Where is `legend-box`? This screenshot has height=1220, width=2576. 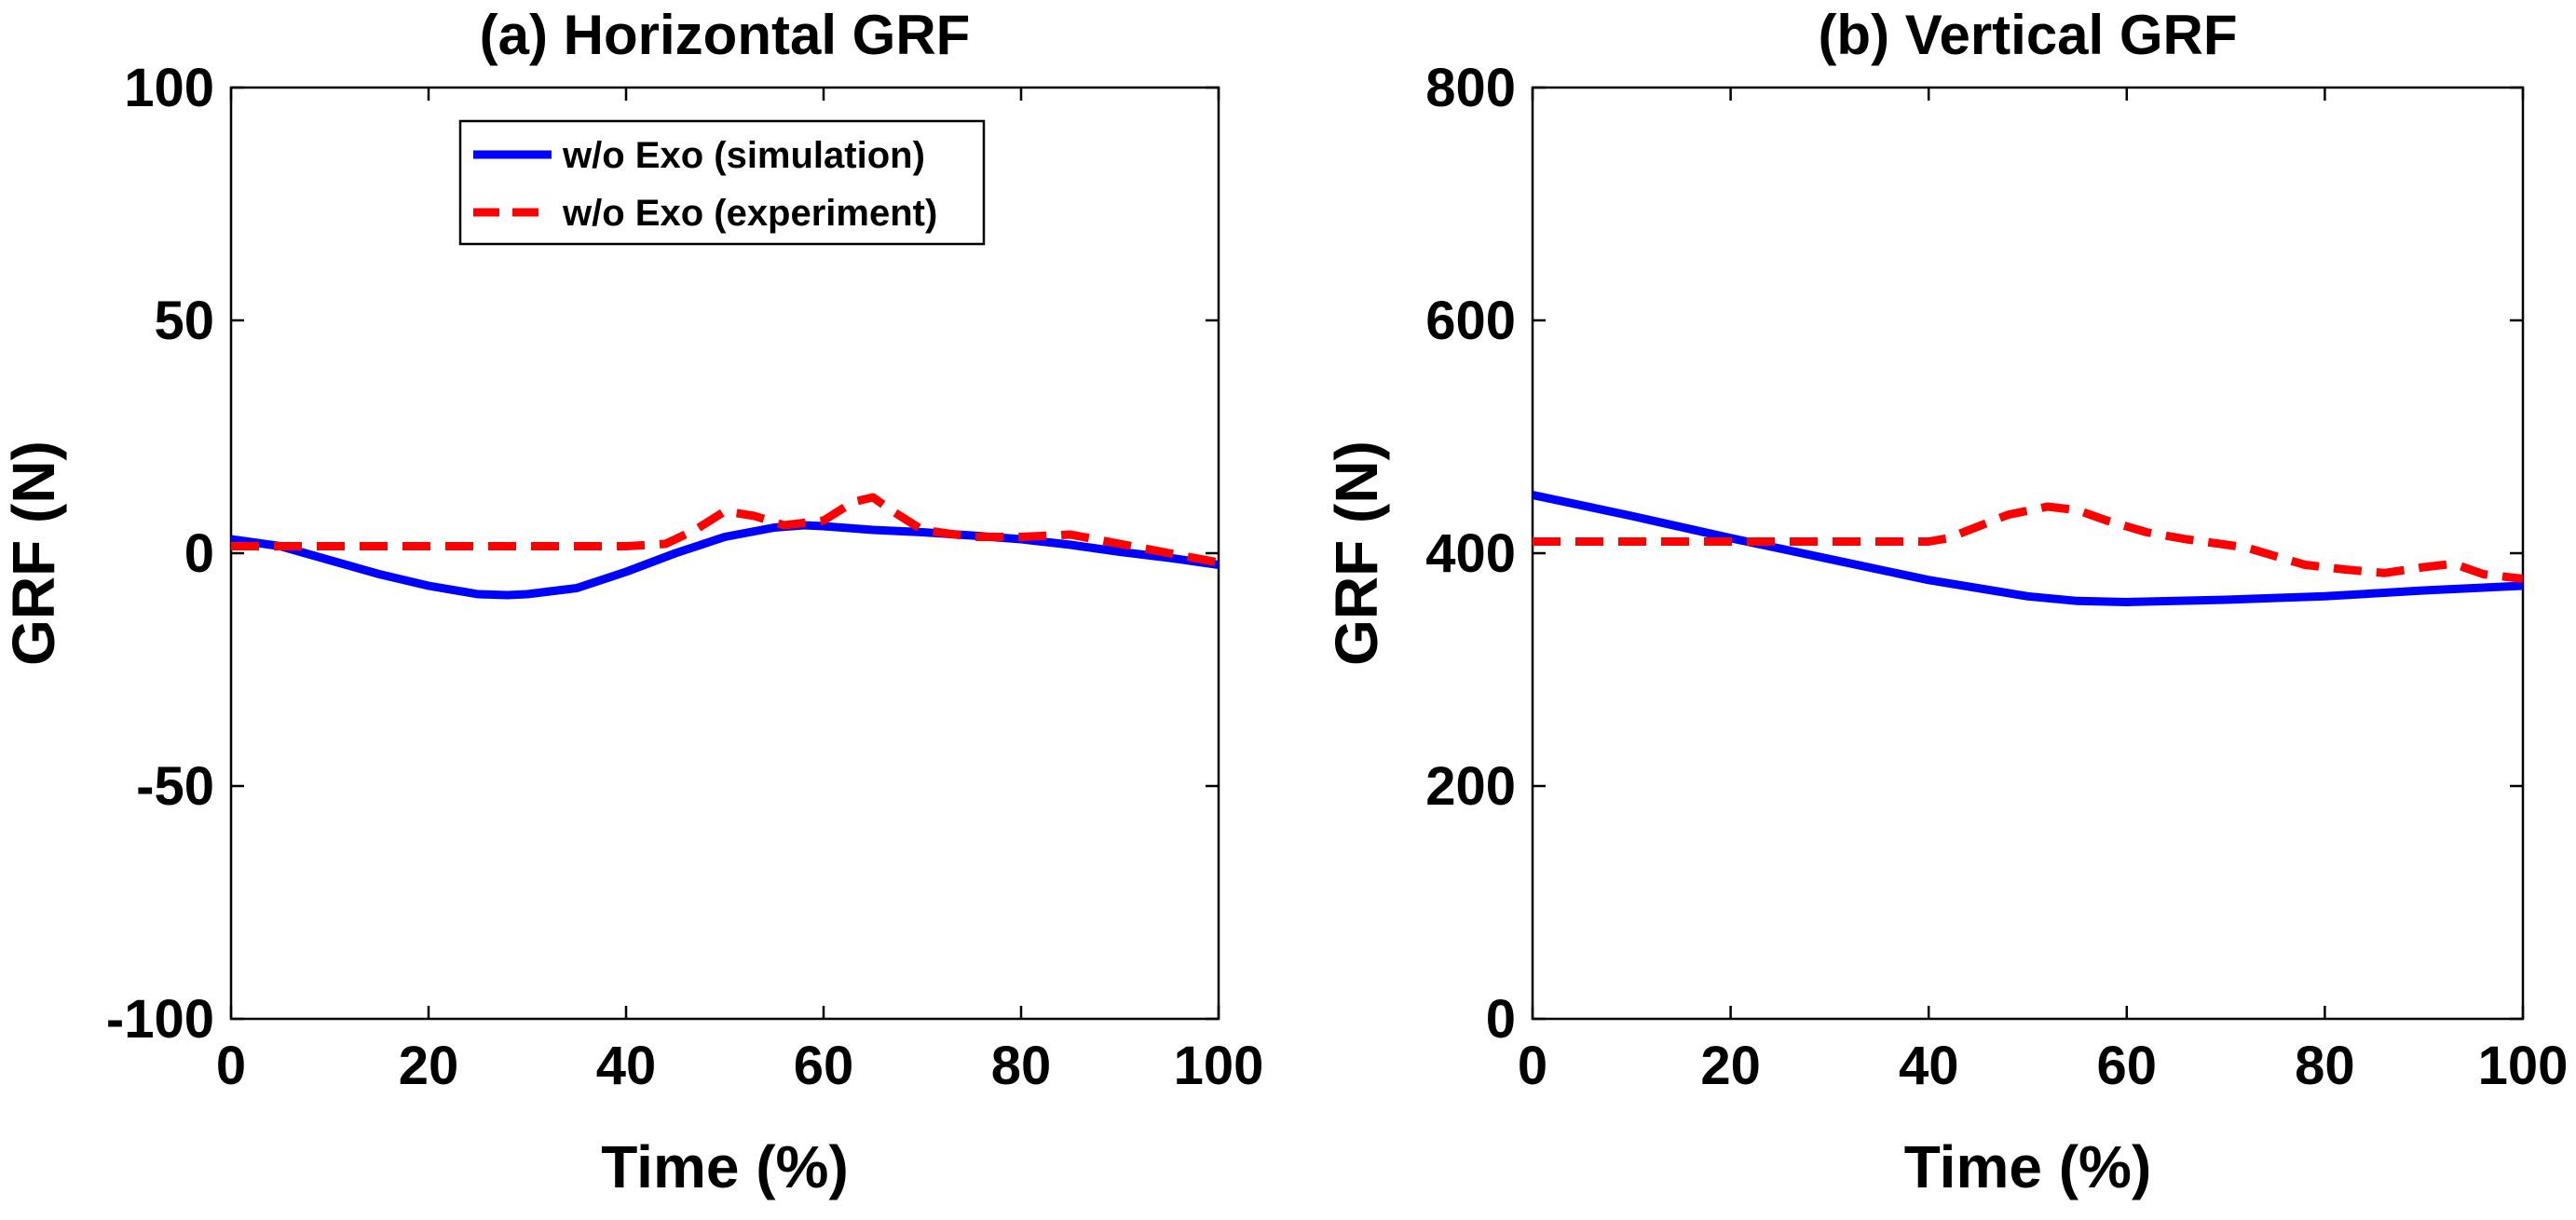
legend-box is located at coordinates (722, 182).